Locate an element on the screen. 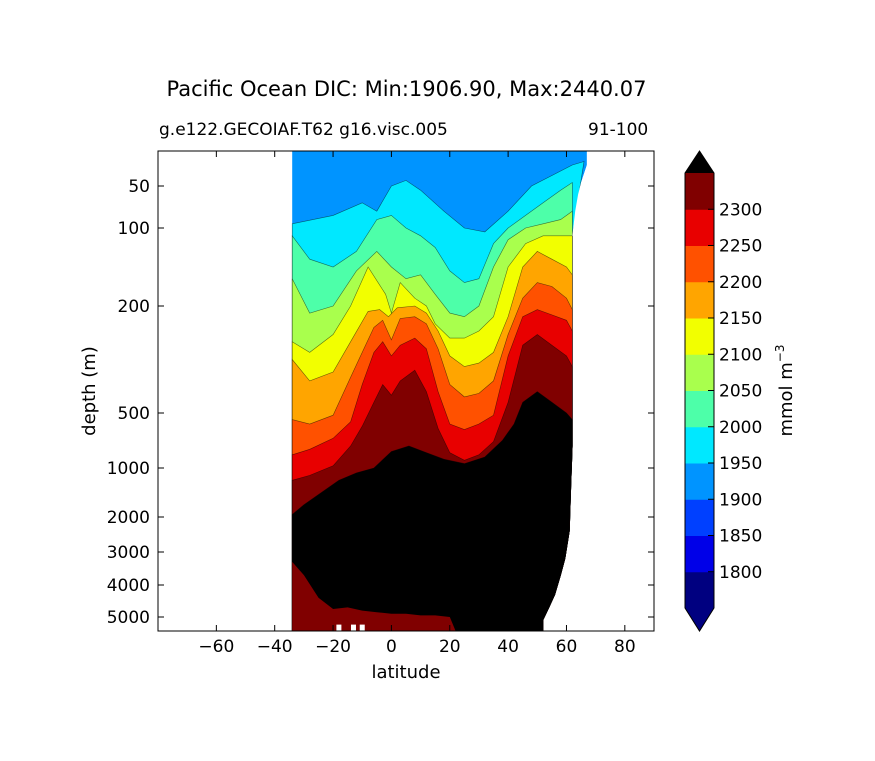 This screenshot has width=875, height=761. y-axis-label: depth (m) is located at coordinates (89, 391).